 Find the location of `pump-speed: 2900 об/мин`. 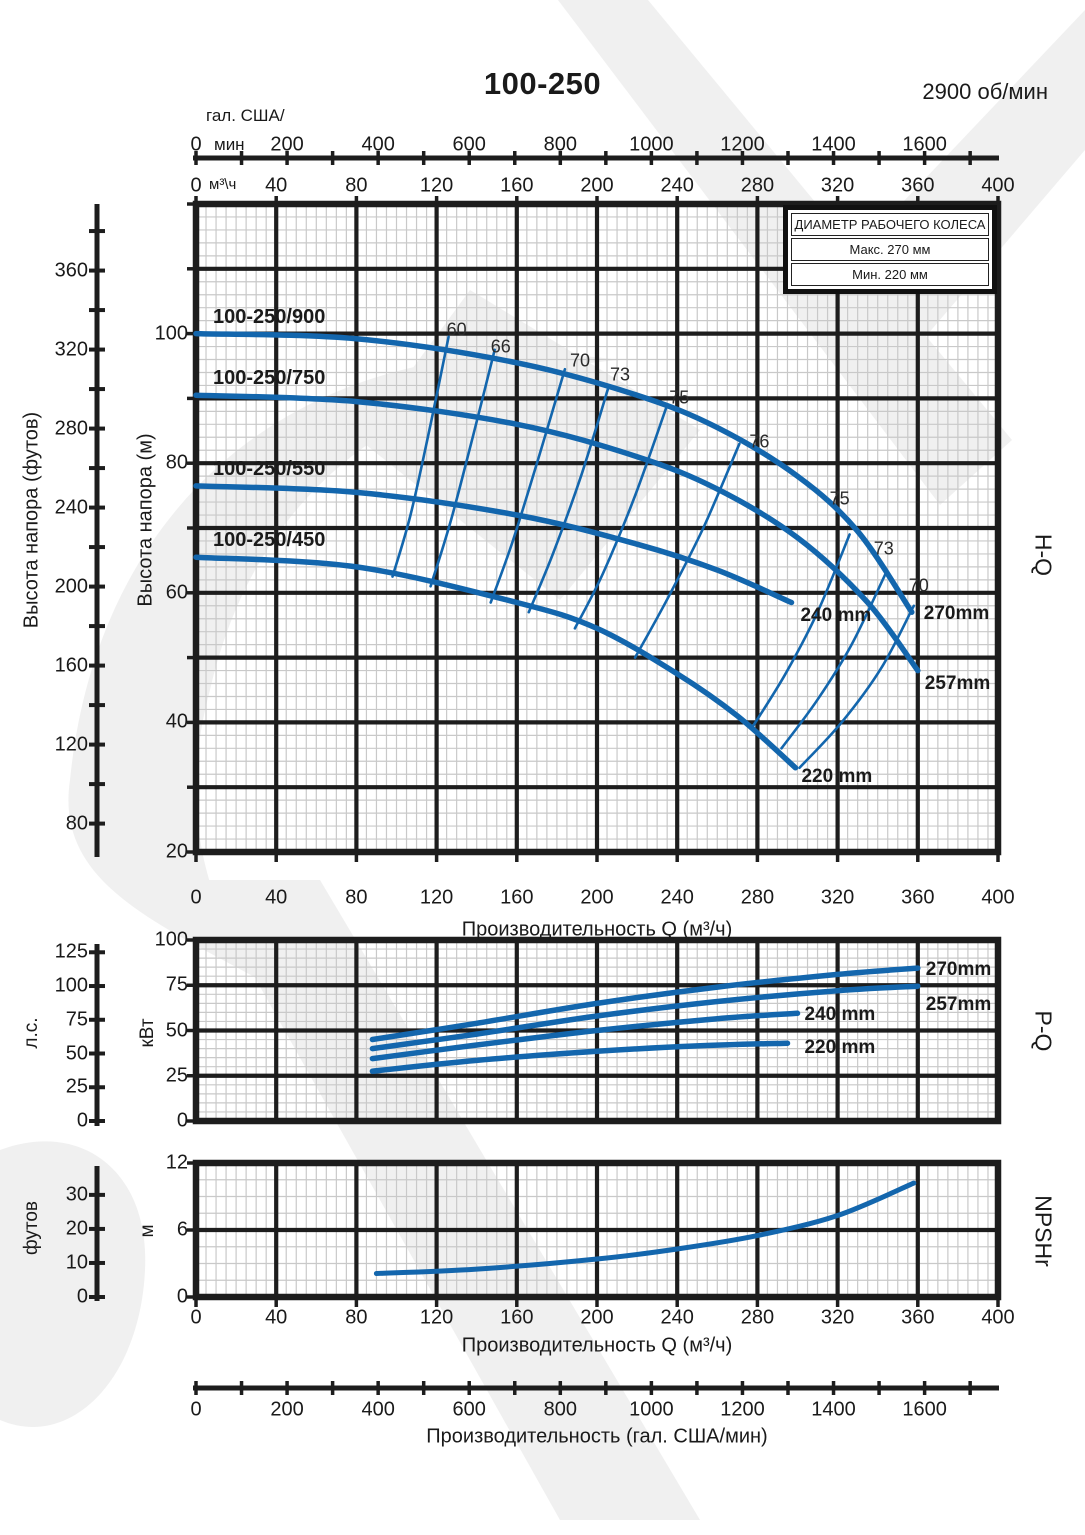

pump-speed: 2900 об/мин is located at coordinates (985, 91).